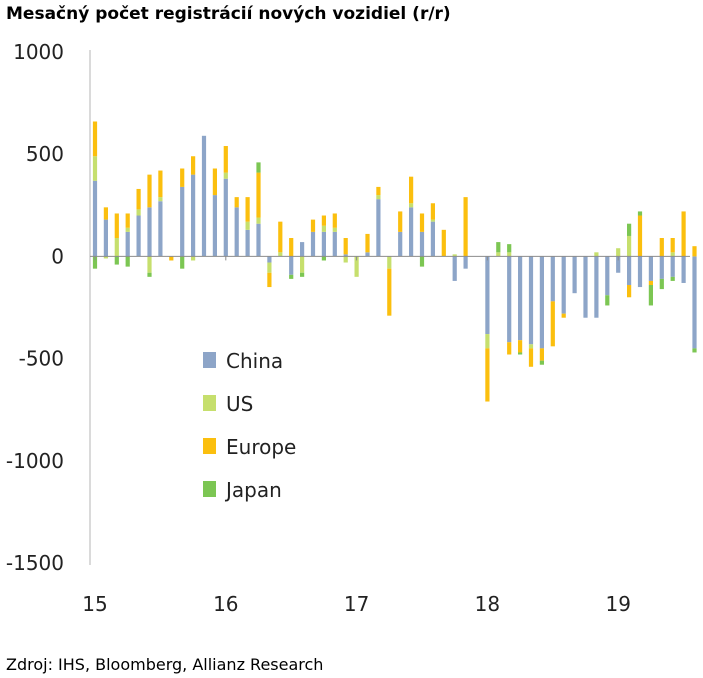 The image size is (703, 678). What do you see at coordinates (209, 446) in the screenshot?
I see `legend-swatch-europe` at bounding box center [209, 446].